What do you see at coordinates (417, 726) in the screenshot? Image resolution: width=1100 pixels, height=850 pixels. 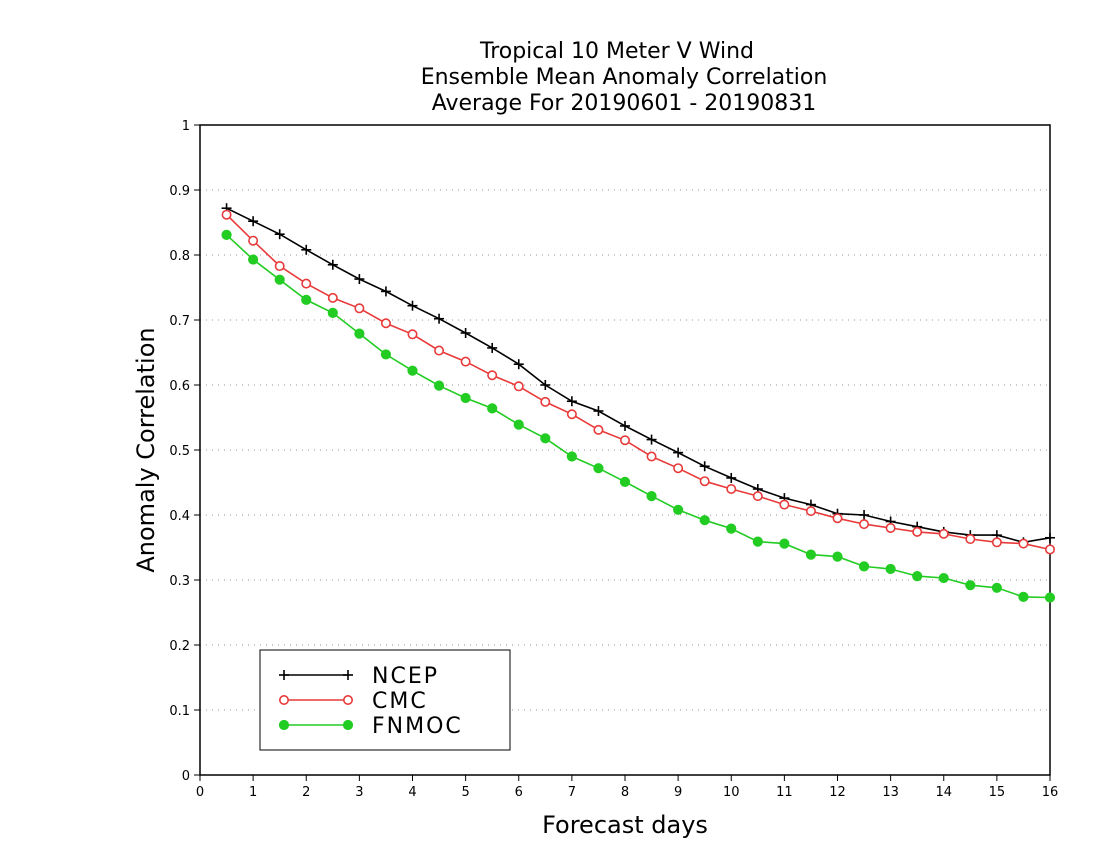 I see `legend-label-fnmoc: FNMOC` at bounding box center [417, 726].